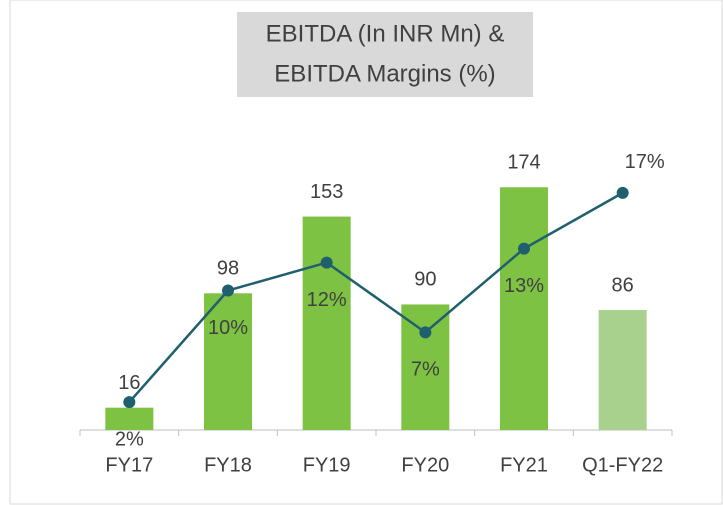  I want to click on bar-value-label: 153, so click(326, 192).